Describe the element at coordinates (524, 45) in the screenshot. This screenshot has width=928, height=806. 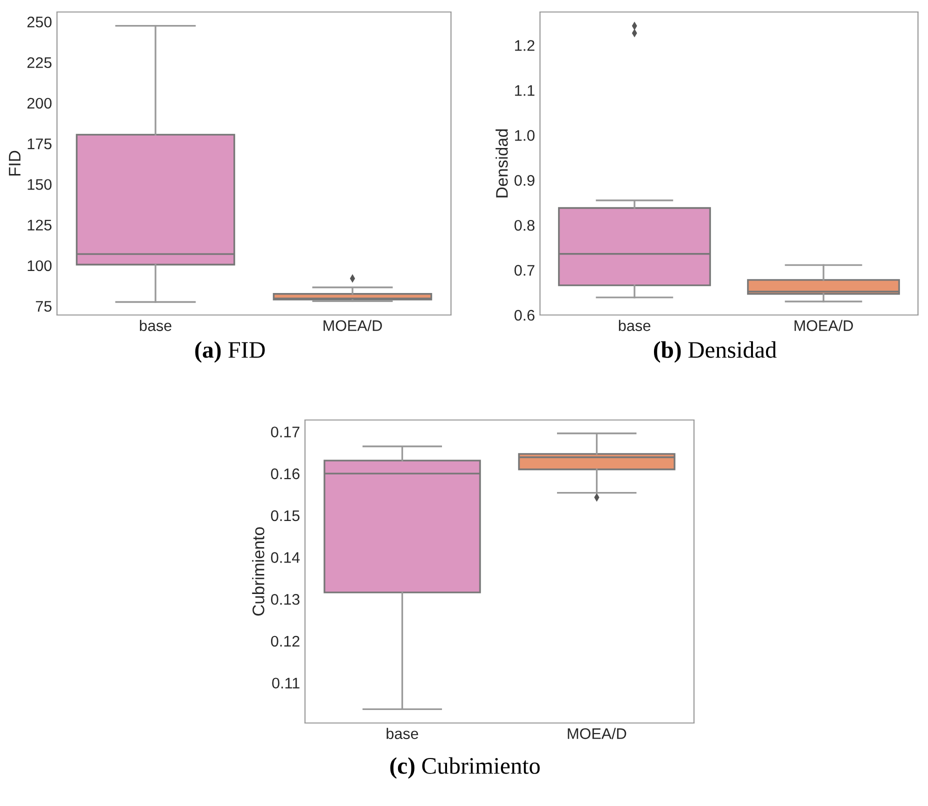
I see `y-tick-label: 1.2` at that location.